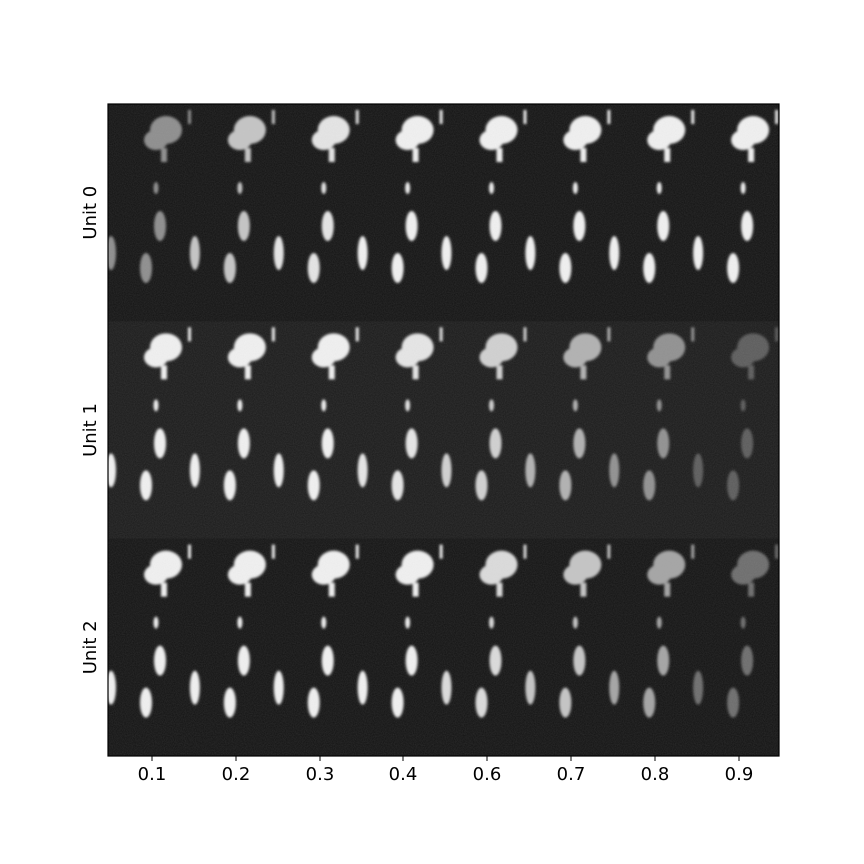 Image resolution: width=864 pixels, height=864 pixels. I want to click on x-tick-label: 0.2, so click(236, 774).